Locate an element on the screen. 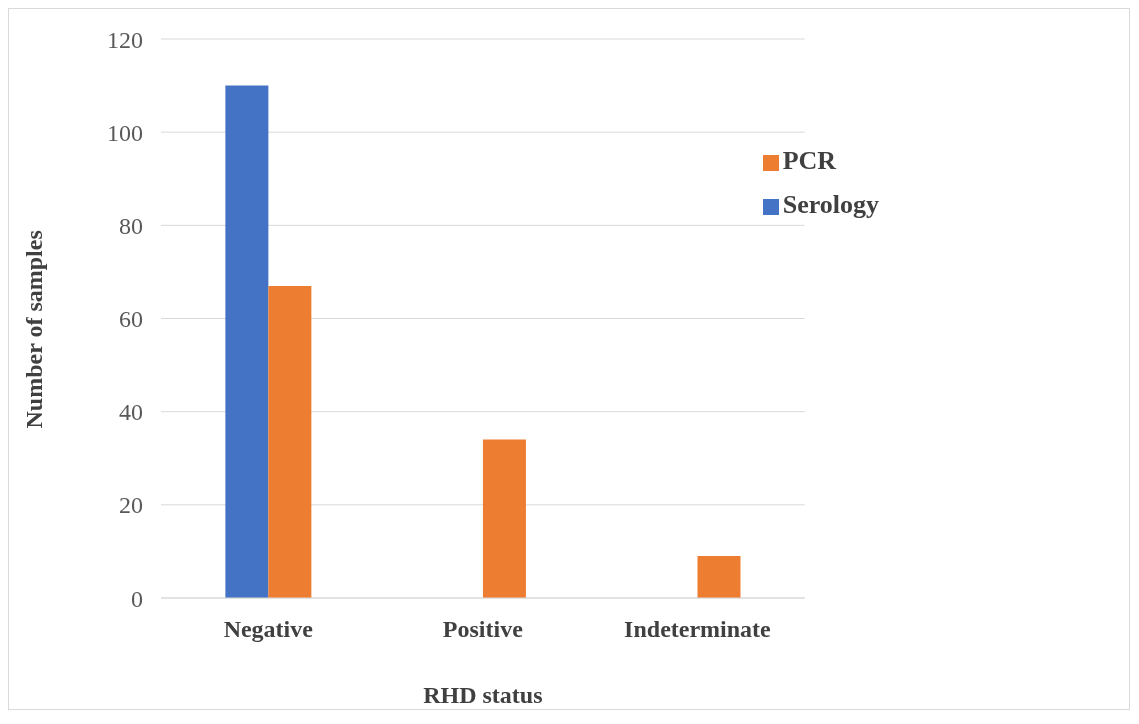 This screenshot has width=1139, height=724. x-tick-label: Indeterminate is located at coordinates (698, 629).